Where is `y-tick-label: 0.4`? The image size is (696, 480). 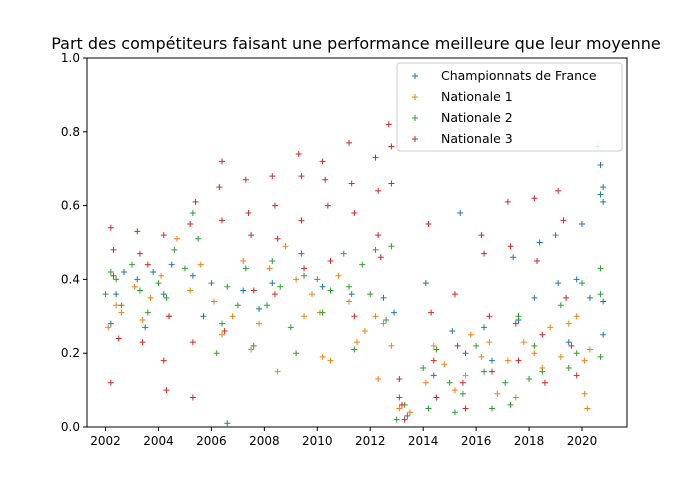 y-tick-label: 0.4 is located at coordinates (70, 279).